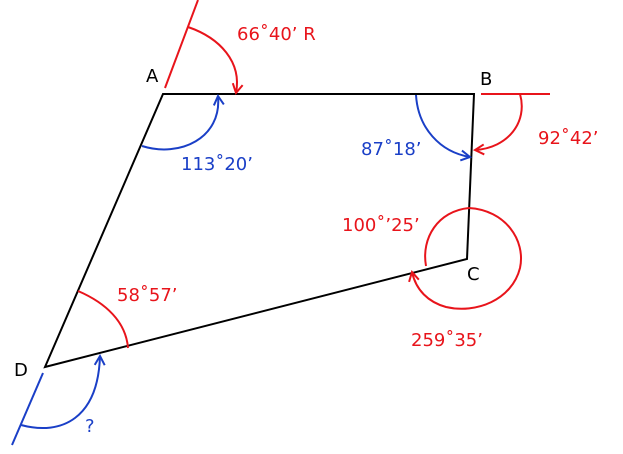 The height and width of the screenshot is (454, 623). What do you see at coordinates (60, 392) in the screenshot?
I see `unknown-arc-d` at bounding box center [60, 392].